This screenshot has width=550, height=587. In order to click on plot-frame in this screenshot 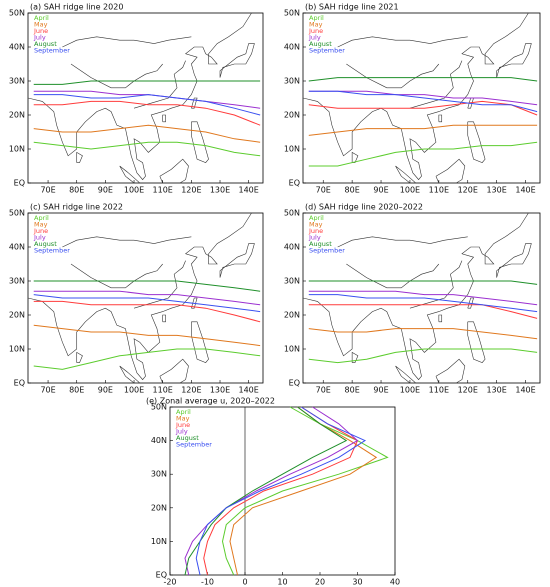, I will do `click(145, 98)`.